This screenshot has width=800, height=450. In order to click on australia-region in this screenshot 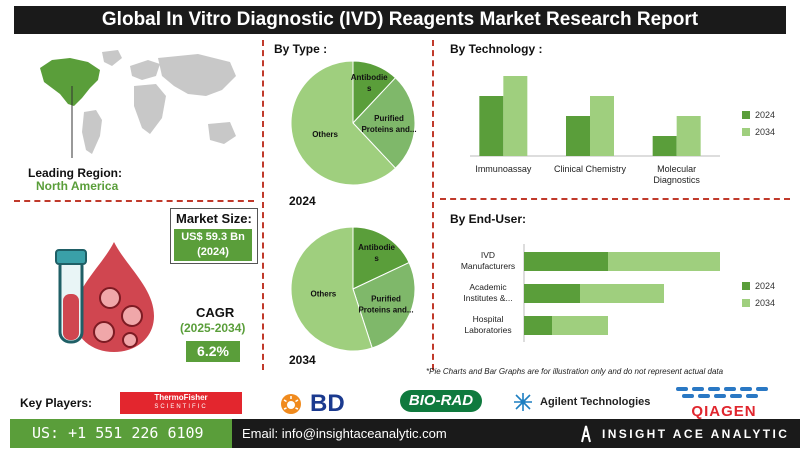, I will do `click(222, 133)`.